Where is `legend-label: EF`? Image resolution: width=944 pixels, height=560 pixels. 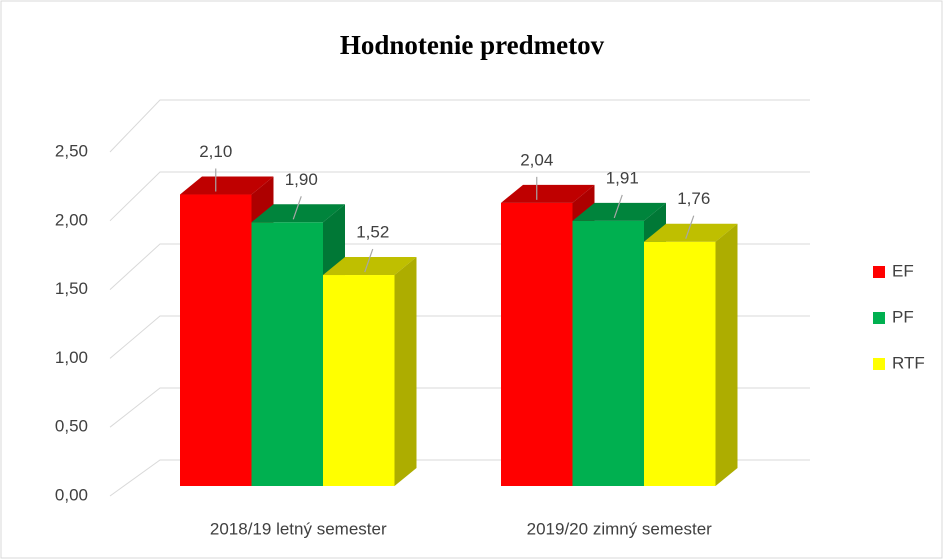
legend-label: EF is located at coordinates (903, 270).